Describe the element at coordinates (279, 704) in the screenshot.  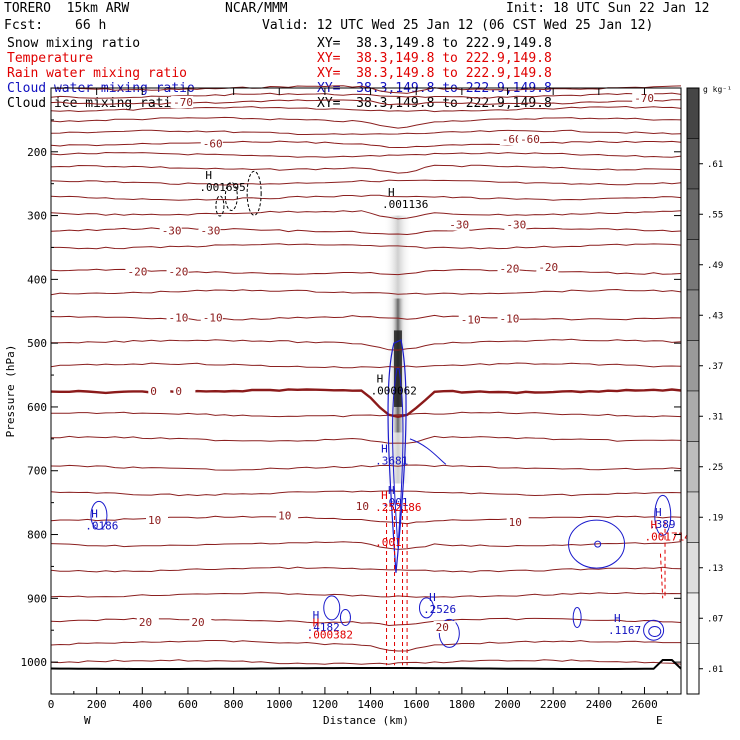
I see `x-tick-label: 1000` at that location.